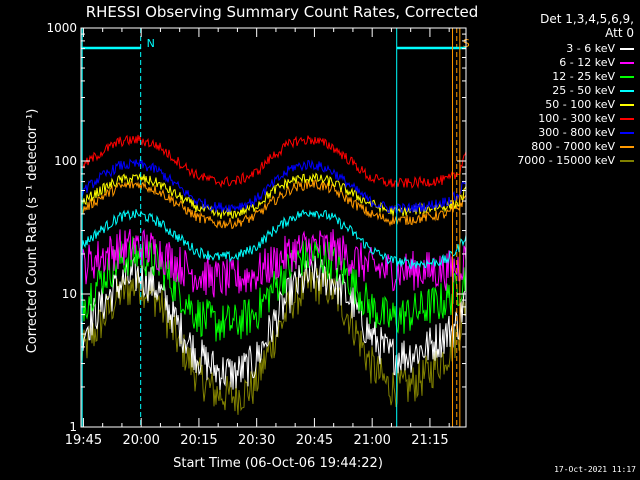  I want to click on legend-label: 25 - 50 keV, so click(583, 90).